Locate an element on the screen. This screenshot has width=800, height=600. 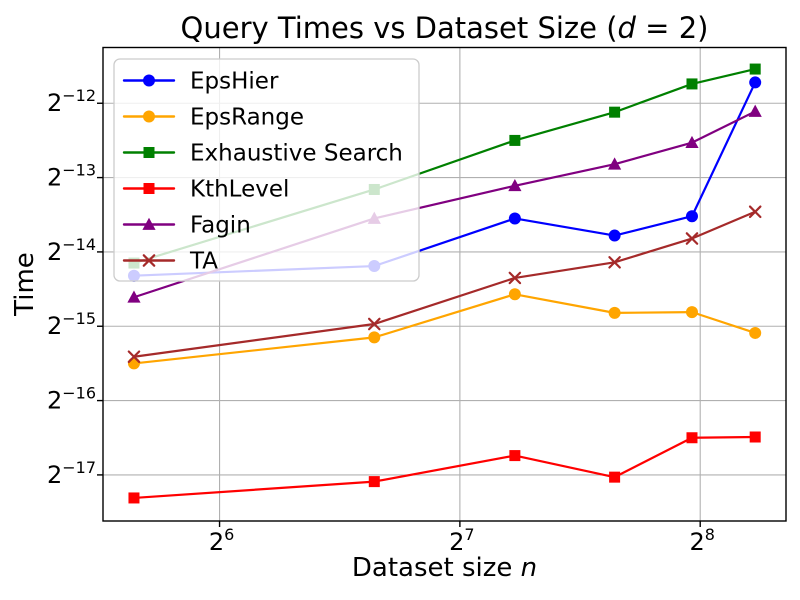
x-tick-label-0: 26 is located at coordinates (221, 540).